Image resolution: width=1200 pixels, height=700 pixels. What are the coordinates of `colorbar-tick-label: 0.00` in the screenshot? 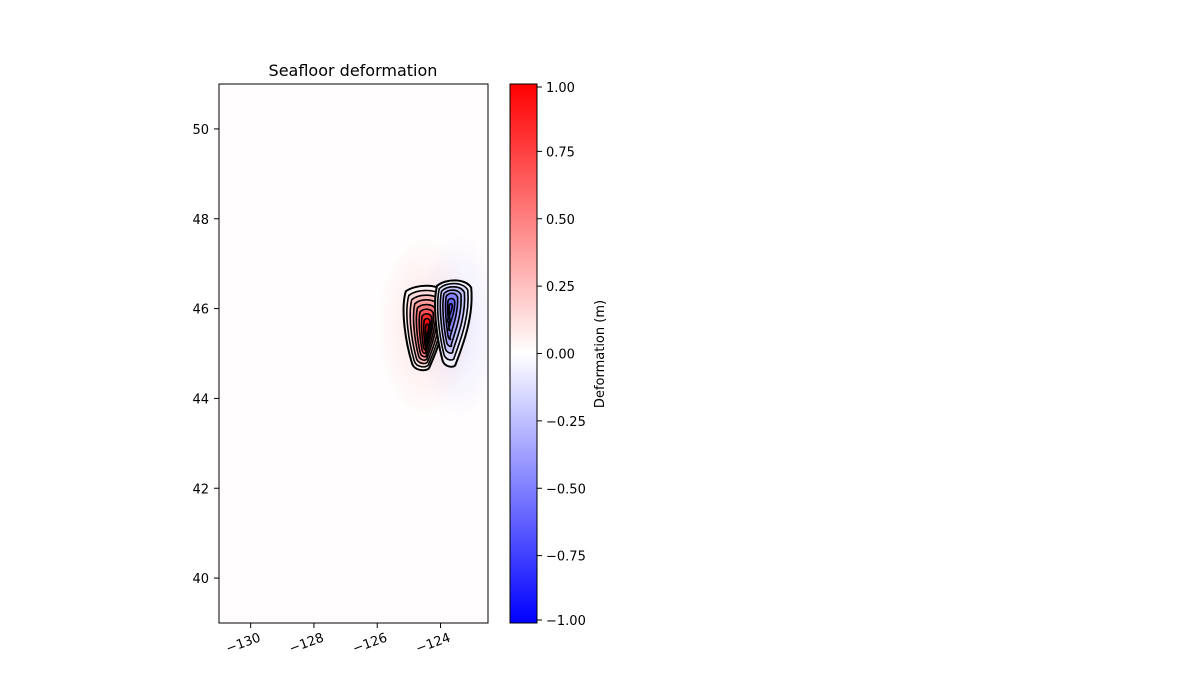 It's located at (560, 355).